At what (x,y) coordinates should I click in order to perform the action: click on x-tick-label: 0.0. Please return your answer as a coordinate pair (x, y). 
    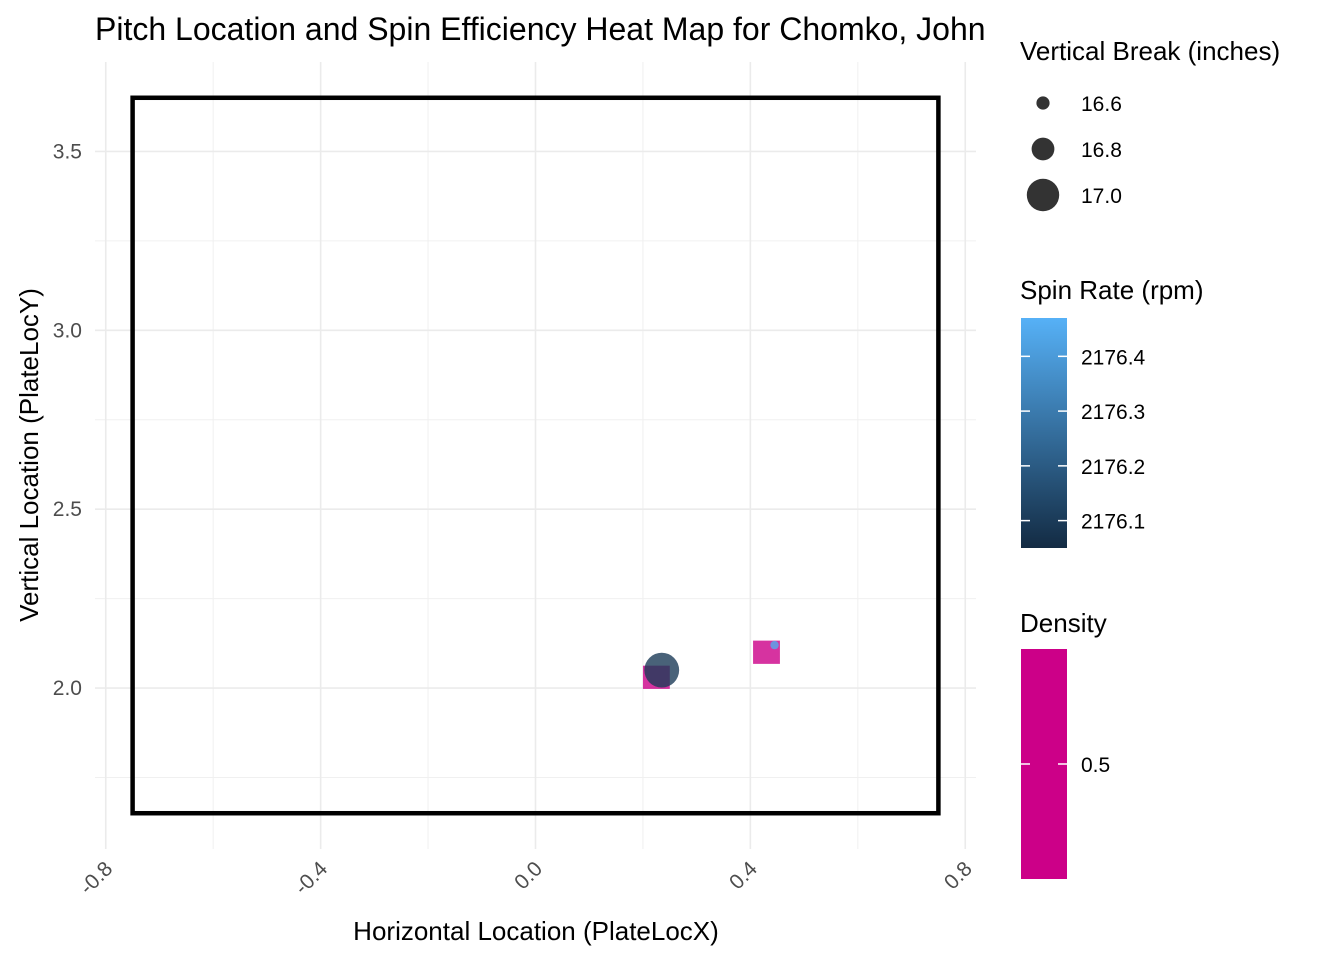
    Looking at the image, I should click on (528, 875).